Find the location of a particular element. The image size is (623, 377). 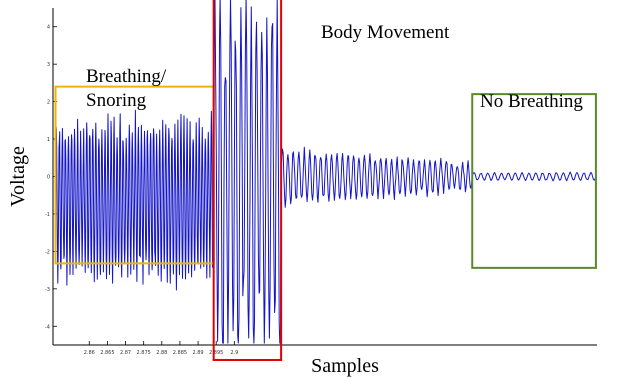

x-tick-label: 2.88 is located at coordinates (161, 353).